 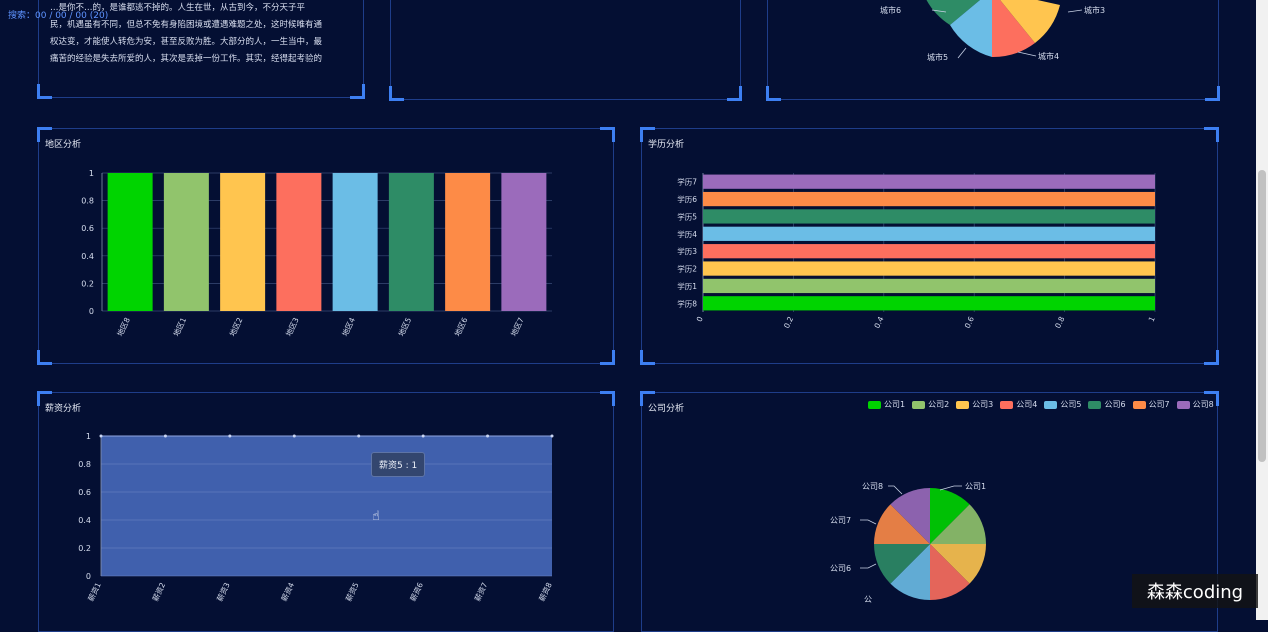 I want to click on legend-item: 公司5, so click(x=1062, y=404).